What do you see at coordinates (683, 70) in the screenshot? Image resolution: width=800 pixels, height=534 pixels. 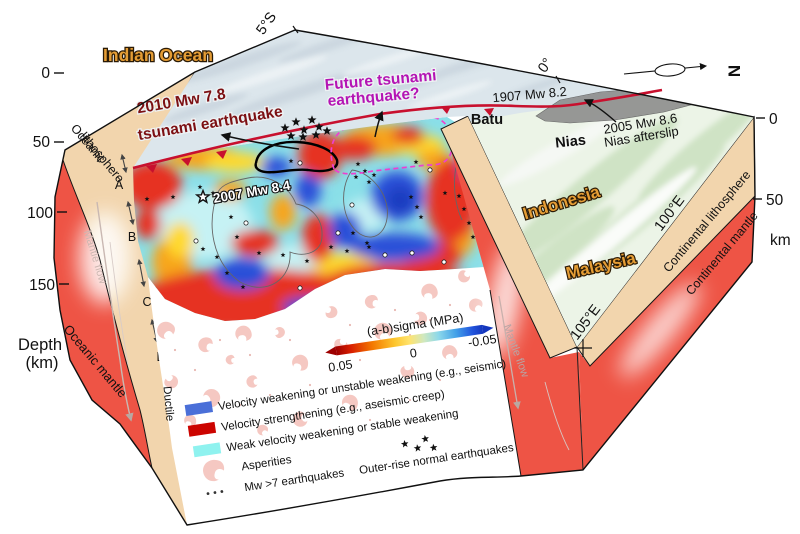 I see `north-compass: N` at bounding box center [683, 70].